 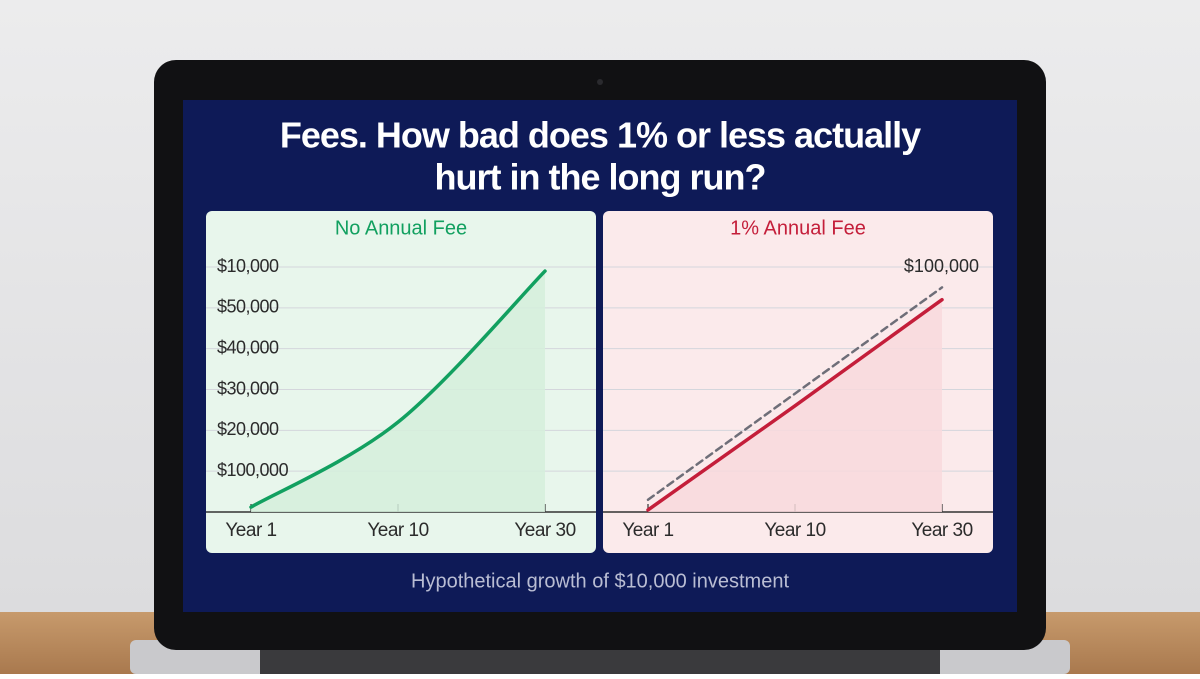 What do you see at coordinates (795, 393) in the screenshot?
I see `reference-line` at bounding box center [795, 393].